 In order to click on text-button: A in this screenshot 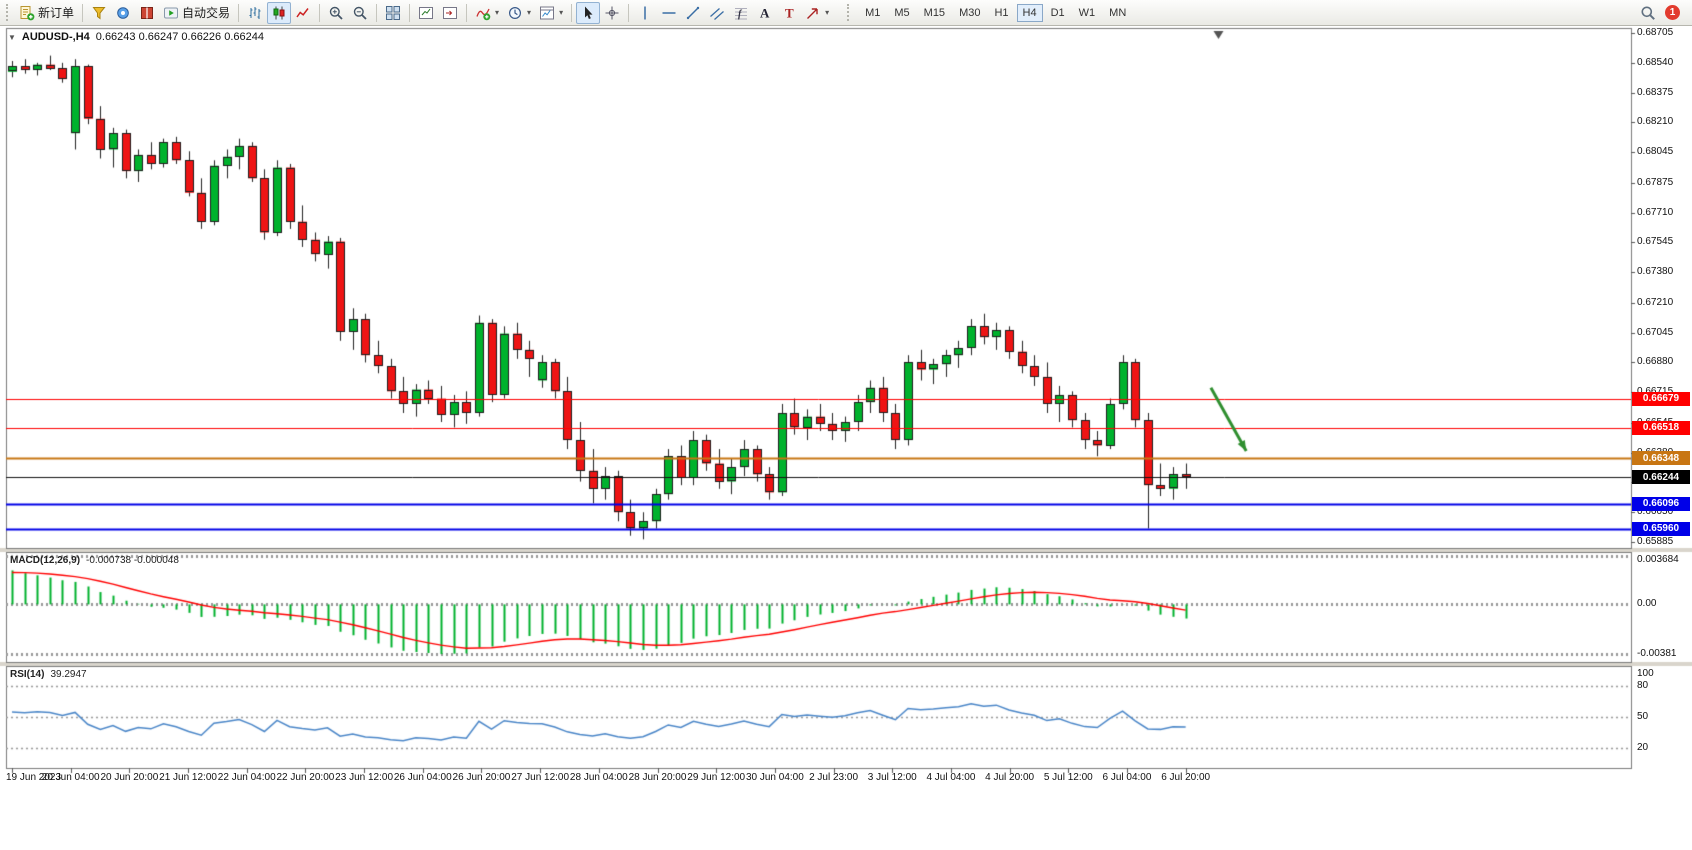, I will do `click(765, 13)`.